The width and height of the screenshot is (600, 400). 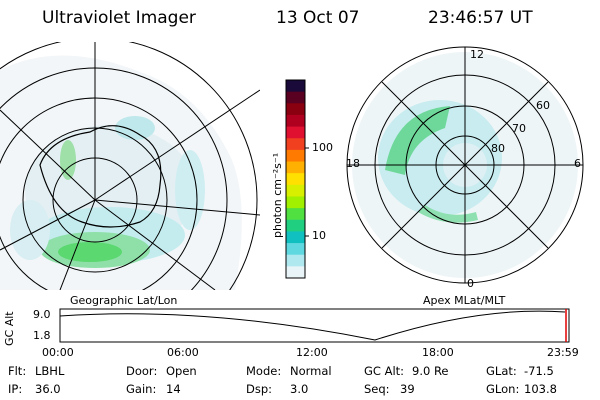 What do you see at coordinates (519, 128) in the screenshot?
I see `mlat-label-70: 70` at bounding box center [519, 128].